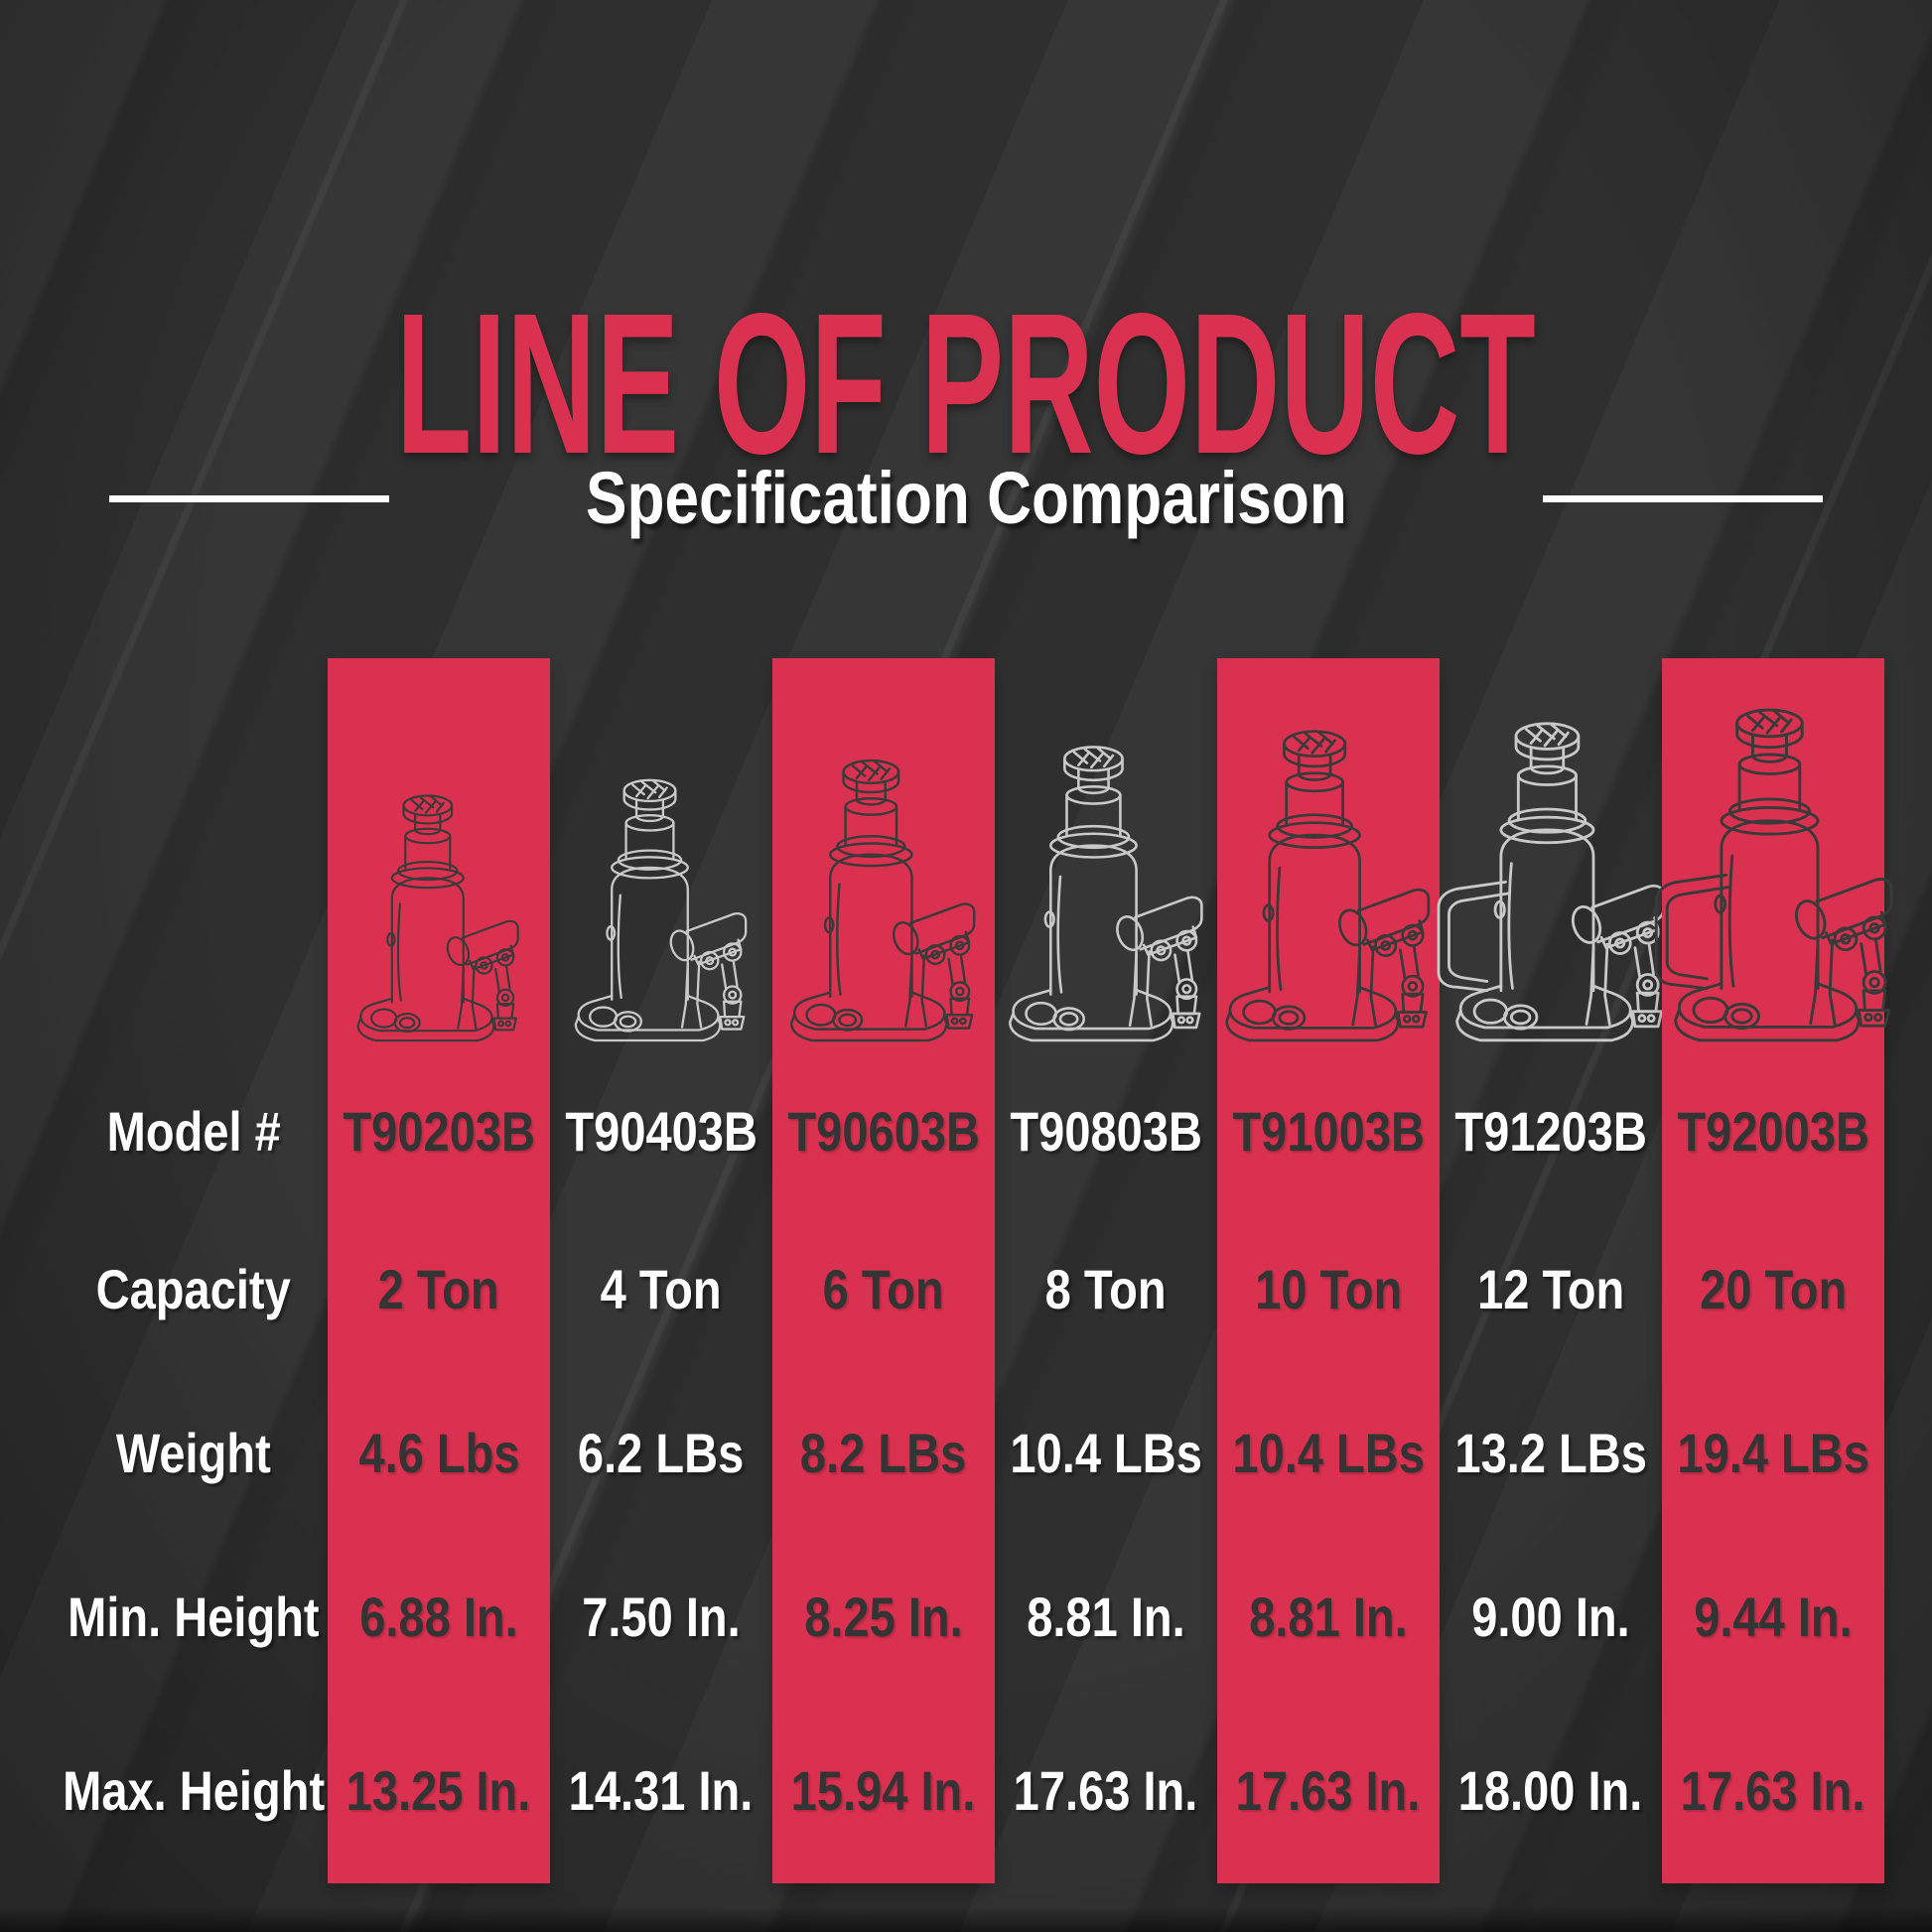  What do you see at coordinates (439, 917) in the screenshot?
I see `bottle-jack-2ton-icon` at bounding box center [439, 917].